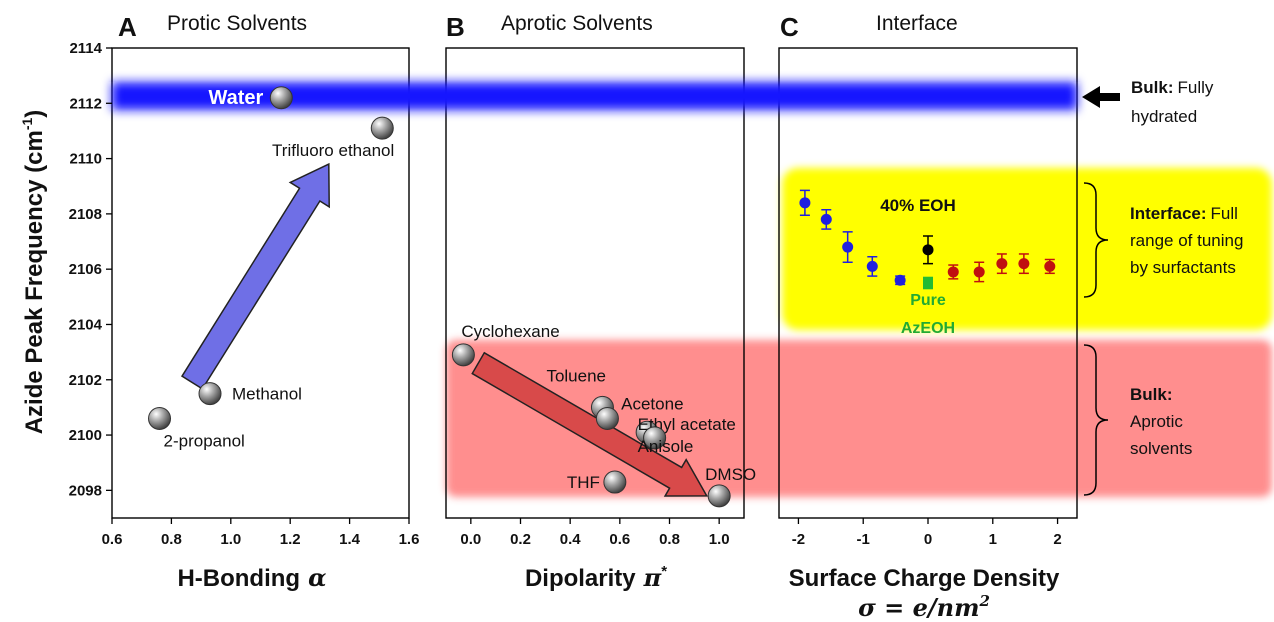  I want to click on point-label: Acetone, so click(652, 403).